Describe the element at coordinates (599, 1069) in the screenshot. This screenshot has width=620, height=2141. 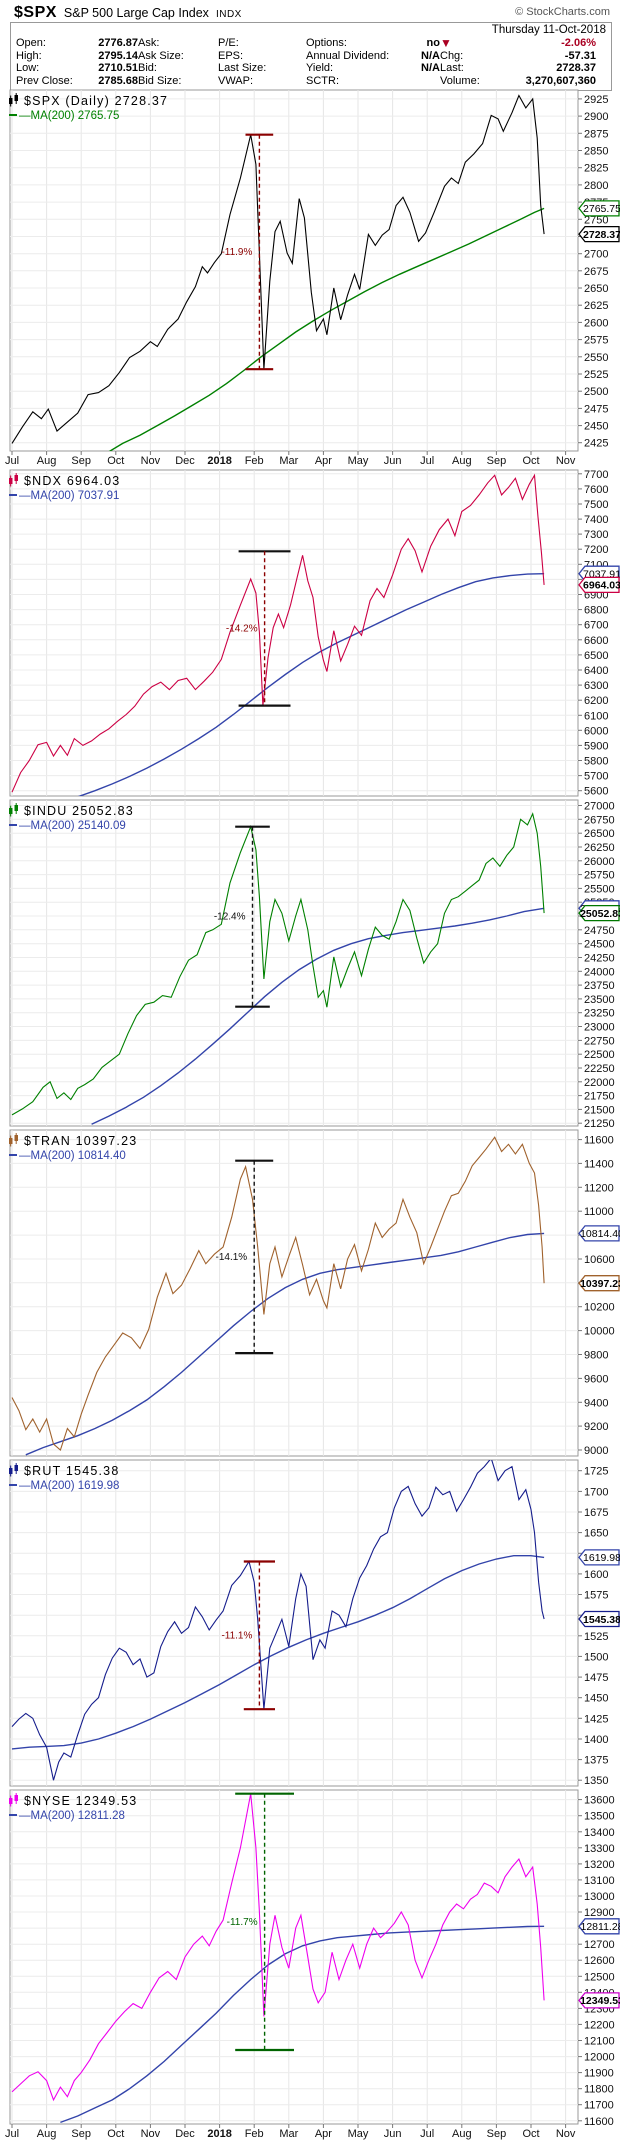
I see `svg-text: 22250` at that location.